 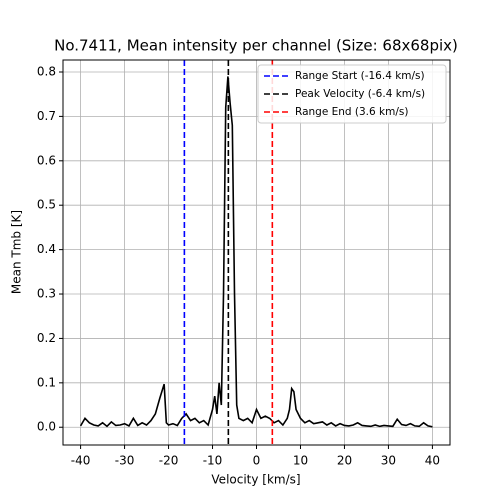 What do you see at coordinates (169, 461) in the screenshot?
I see `x-tick-label: -20` at bounding box center [169, 461].